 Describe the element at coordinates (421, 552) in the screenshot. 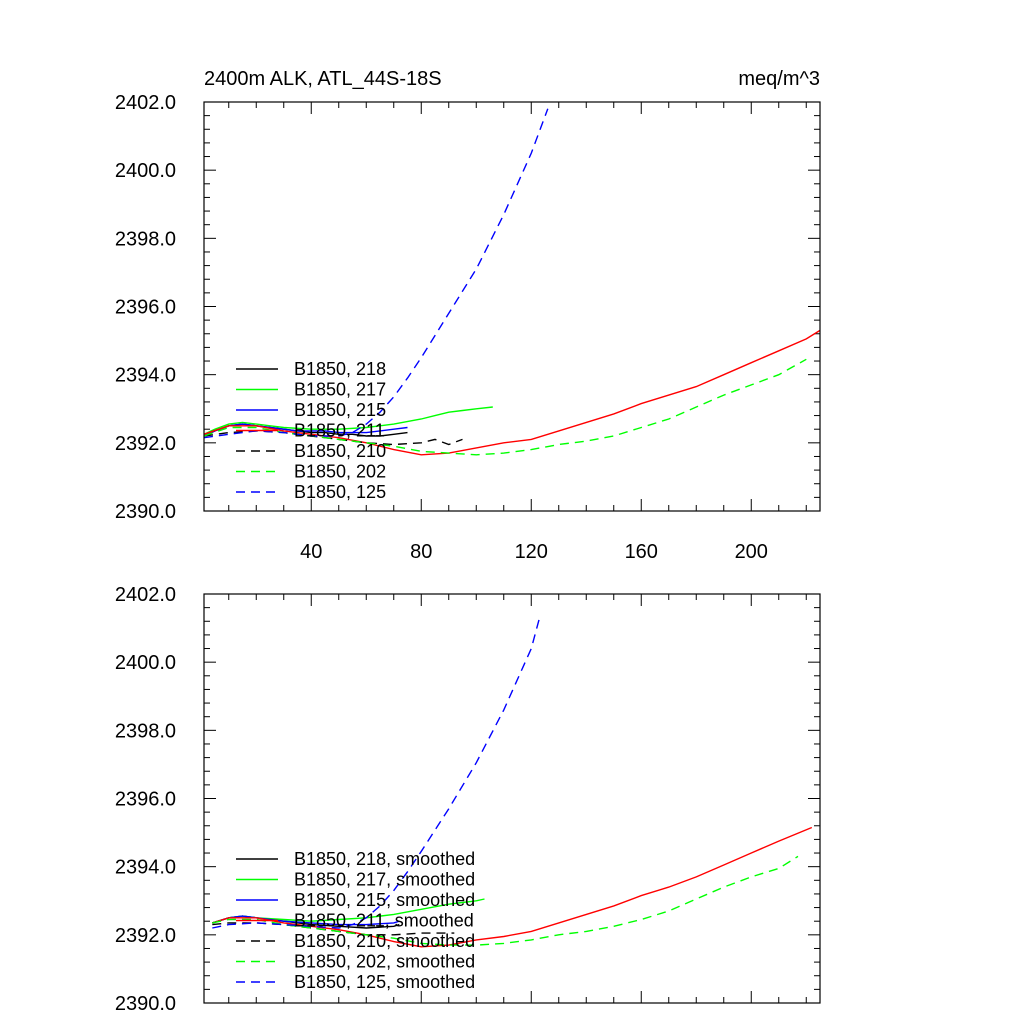

I see `x-tick-label: 80` at that location.